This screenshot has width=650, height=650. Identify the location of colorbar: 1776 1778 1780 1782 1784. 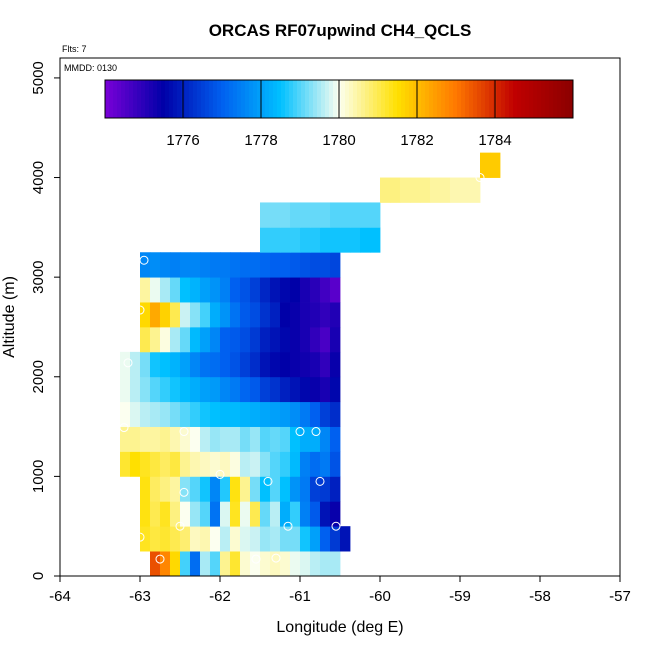
(339, 114).